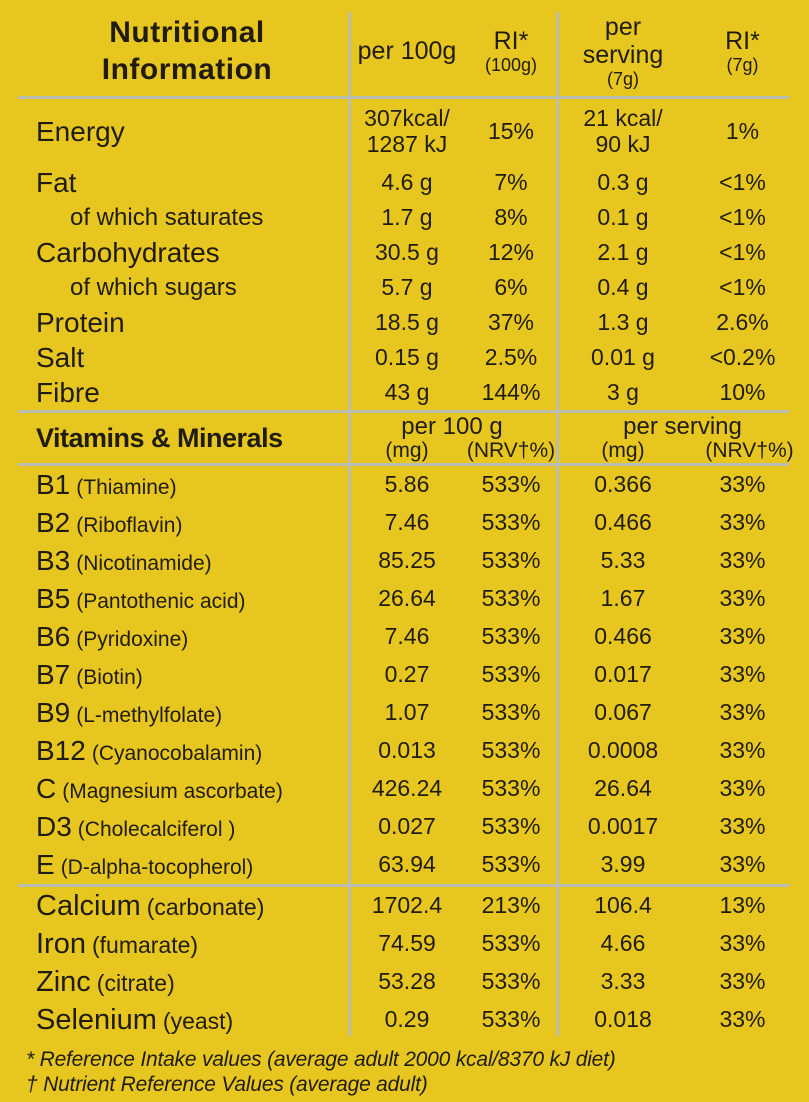  What do you see at coordinates (623, 286) in the screenshot?
I see `per-serving-value: 0.4 g` at bounding box center [623, 286].